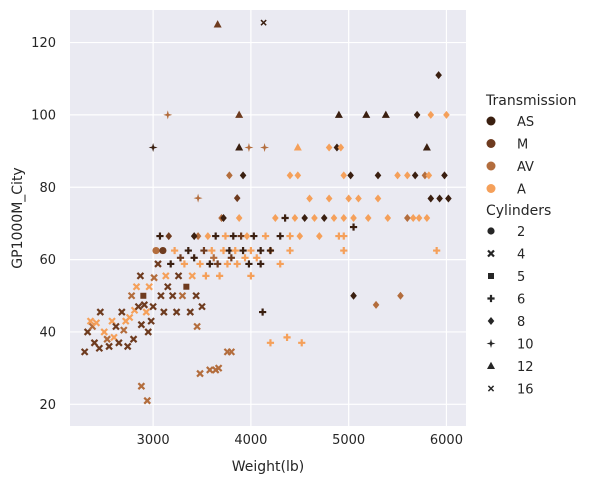 This screenshot has width=598, height=484. What do you see at coordinates (153, 440) in the screenshot?
I see `x-tick-label: 3000` at bounding box center [153, 440].